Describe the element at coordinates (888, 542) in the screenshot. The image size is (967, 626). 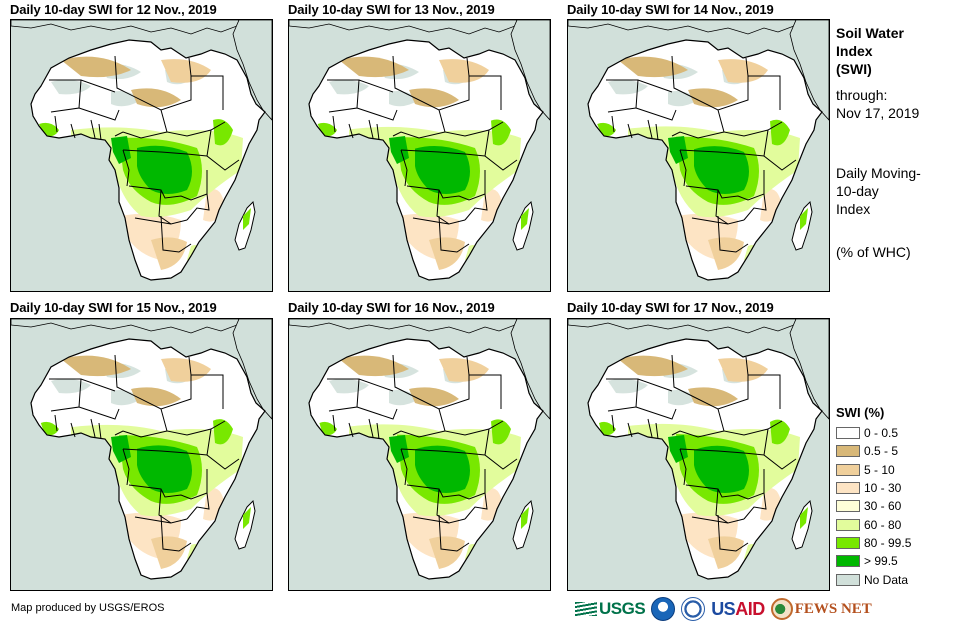
I see `legend-label: 80 - 99.5` at that location.